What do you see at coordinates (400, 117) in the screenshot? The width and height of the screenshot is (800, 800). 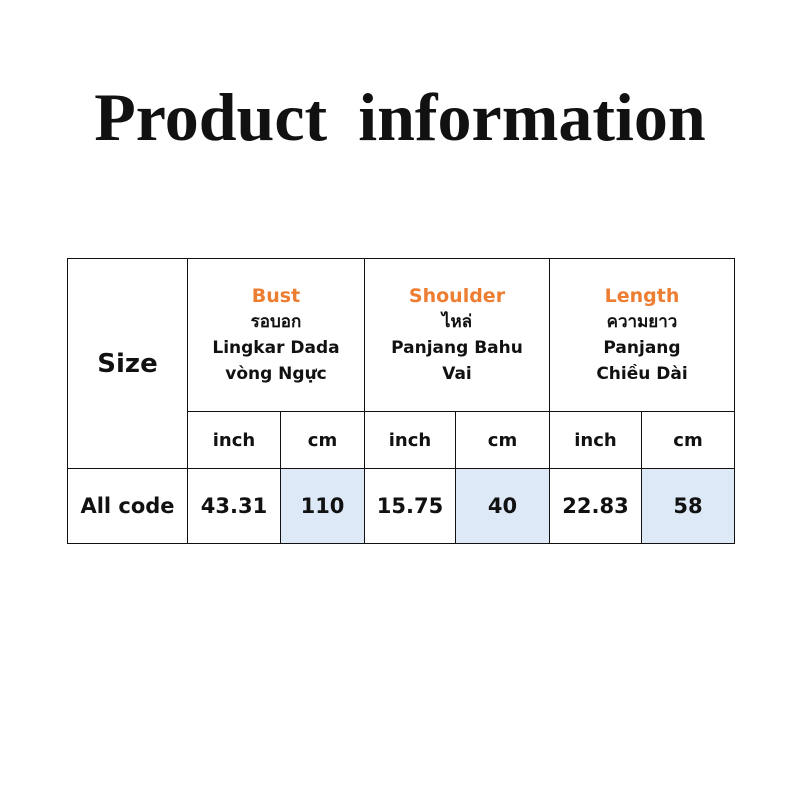 I see `page-title: Product information` at bounding box center [400, 117].